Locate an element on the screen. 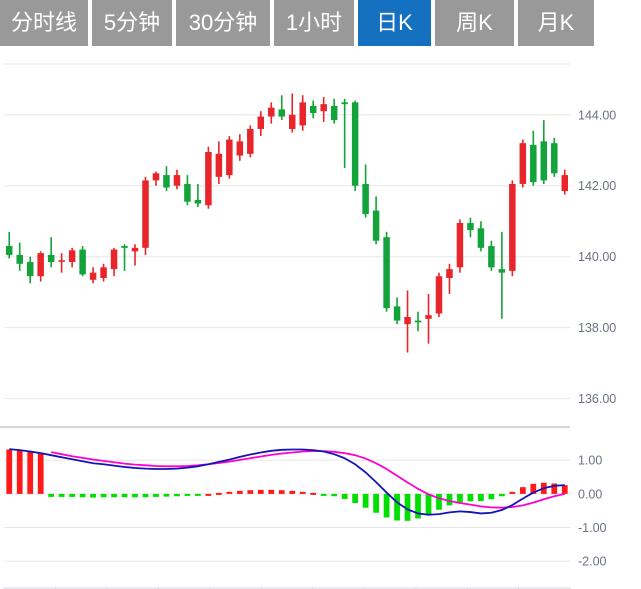 This screenshot has width=641, height=589. tab-1hour: 1小时 is located at coordinates (314, 23).